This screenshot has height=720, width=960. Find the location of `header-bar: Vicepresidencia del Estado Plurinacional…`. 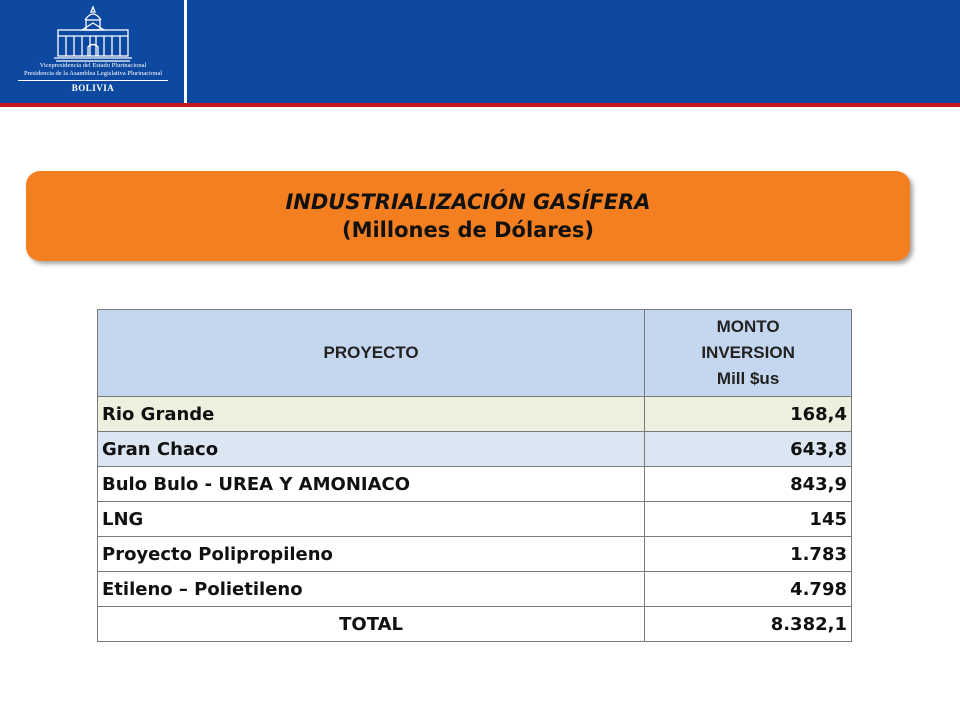

header-bar: Vicepresidencia del Estado Plurinacional… is located at coordinates (480, 53).